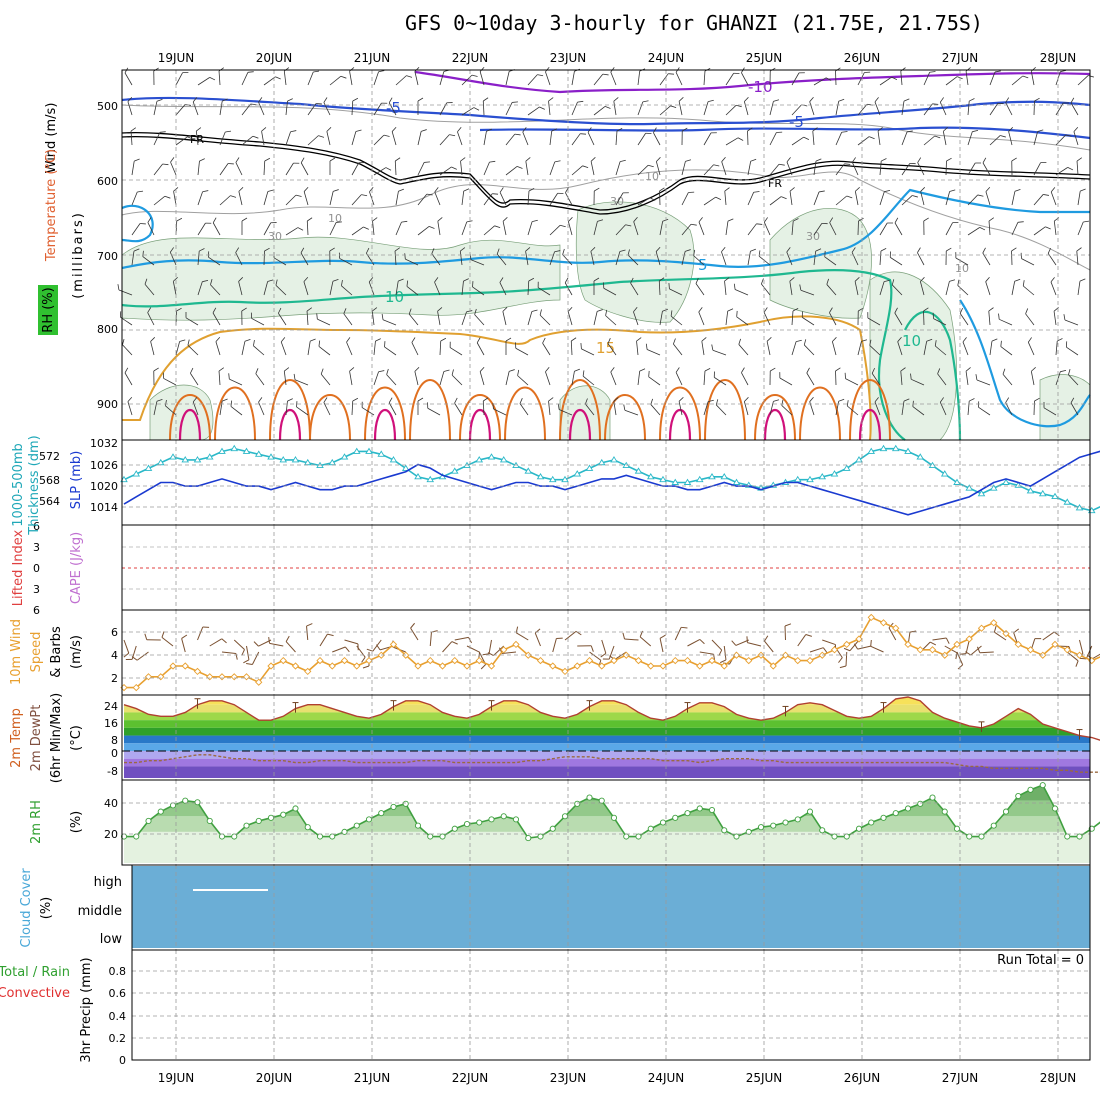 This screenshot has height=1100, width=1100. What do you see at coordinates (957, 644) in the screenshot?
I see `wind-speed-point` at bounding box center [957, 644].